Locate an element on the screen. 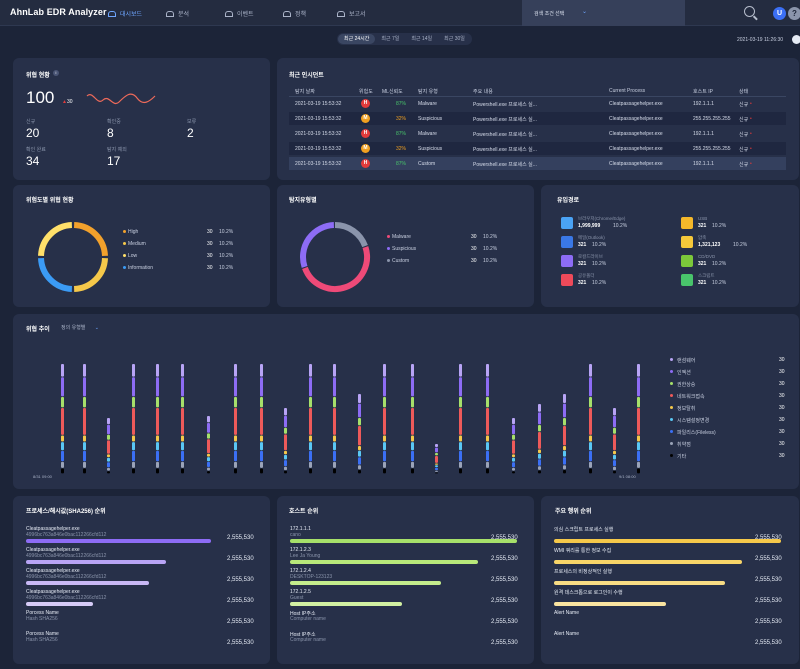 This screenshot has height=669, width=800. search-condition-select: 검색 조건 선택 ⌄ is located at coordinates (603, 13).